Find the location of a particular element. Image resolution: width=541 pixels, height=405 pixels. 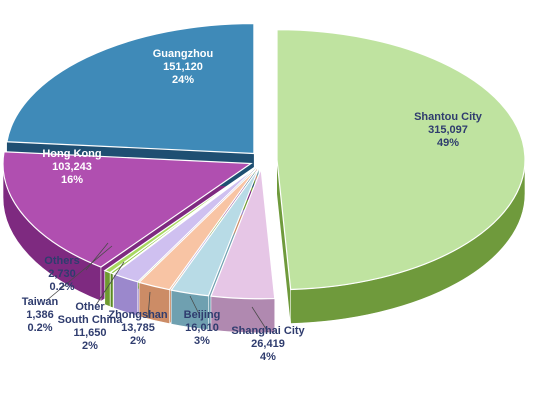

slice-cut-face-shantou-city is located at coordinates (283, 241).